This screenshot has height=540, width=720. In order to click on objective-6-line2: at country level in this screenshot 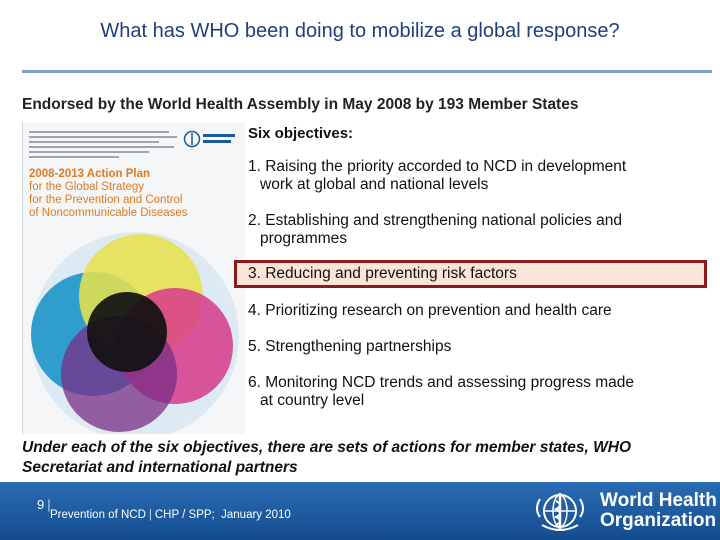, I will do `click(312, 400)`.